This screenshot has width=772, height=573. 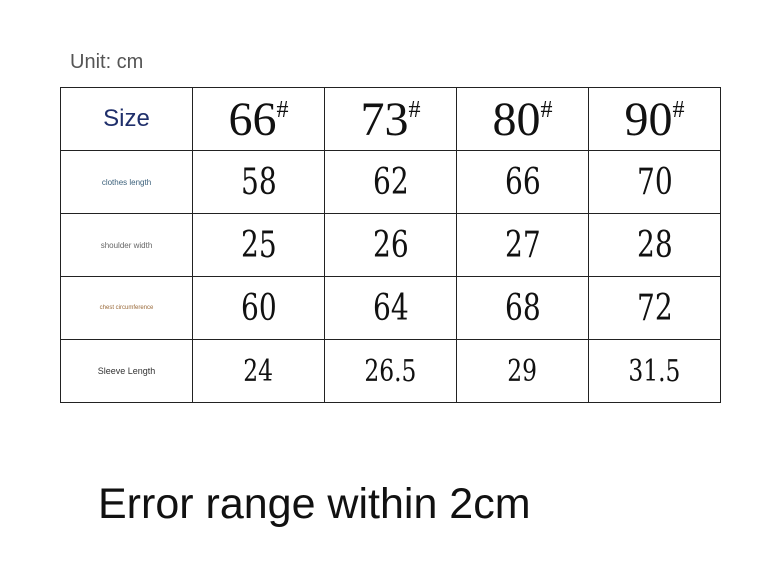 I want to click on cell: 28, so click(x=654, y=245).